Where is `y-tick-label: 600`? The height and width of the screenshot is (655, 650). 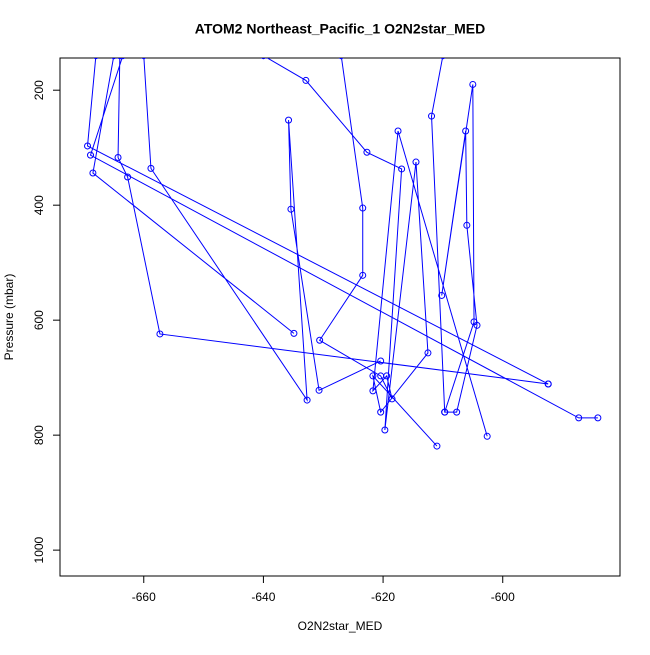 y-tick-label: 600 is located at coordinates (39, 320).